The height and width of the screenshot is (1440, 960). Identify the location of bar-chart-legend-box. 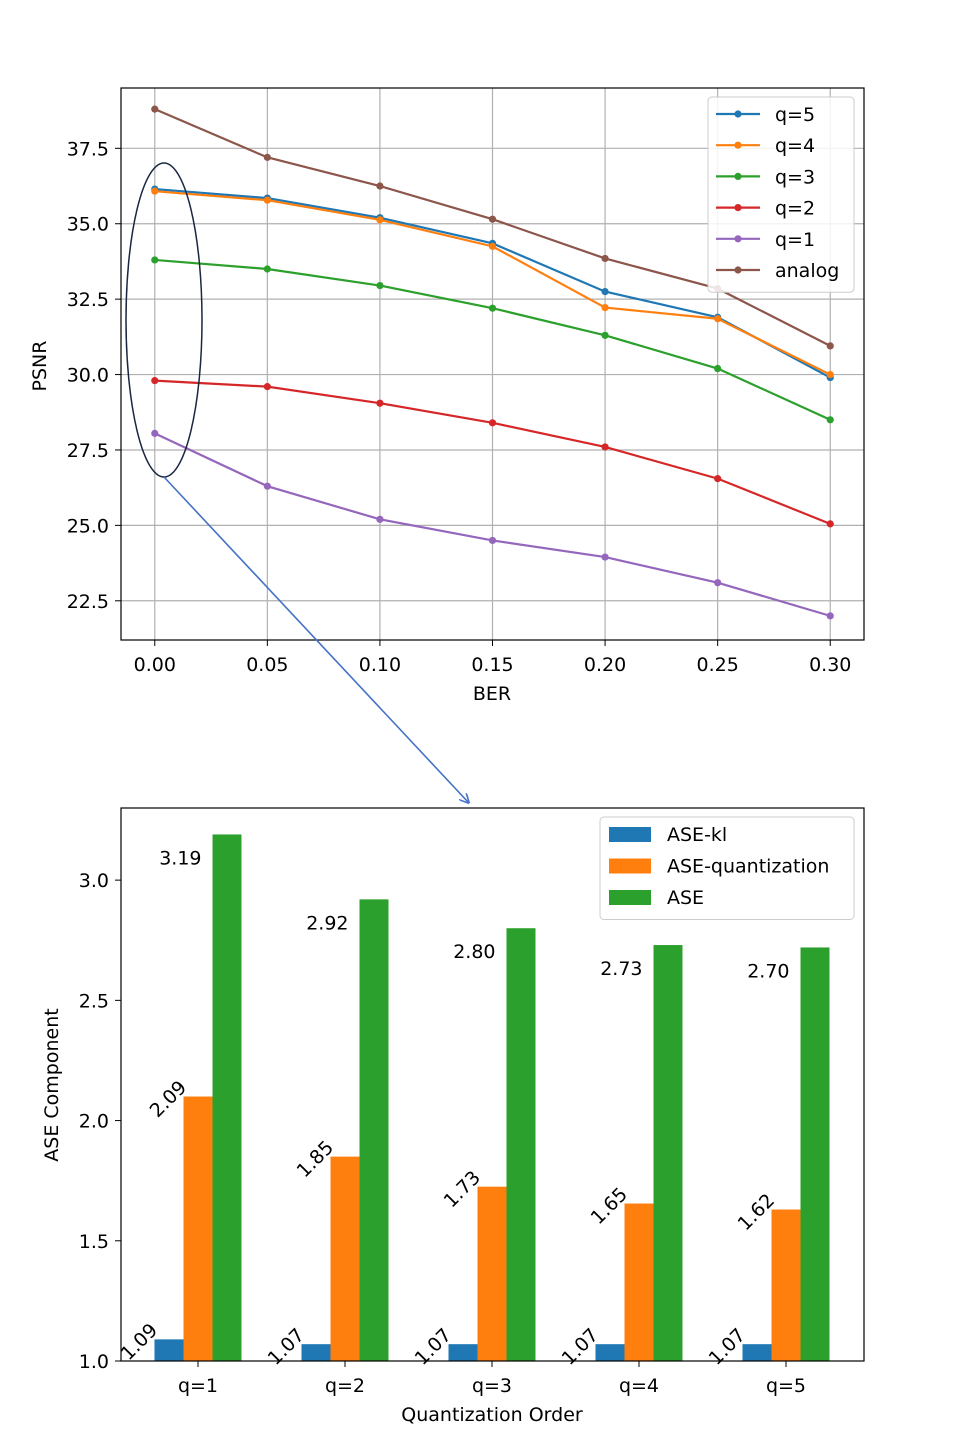
(727, 868).